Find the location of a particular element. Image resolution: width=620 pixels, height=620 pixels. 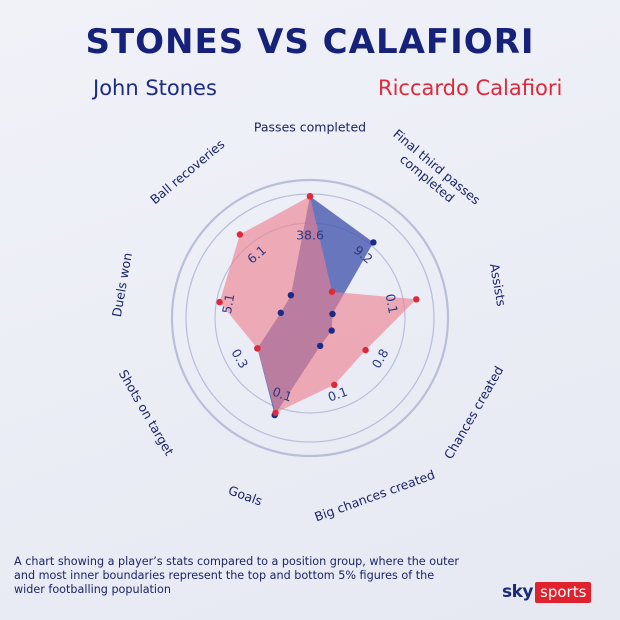

axis-label-chances-created: Chances created is located at coordinates (473, 412).